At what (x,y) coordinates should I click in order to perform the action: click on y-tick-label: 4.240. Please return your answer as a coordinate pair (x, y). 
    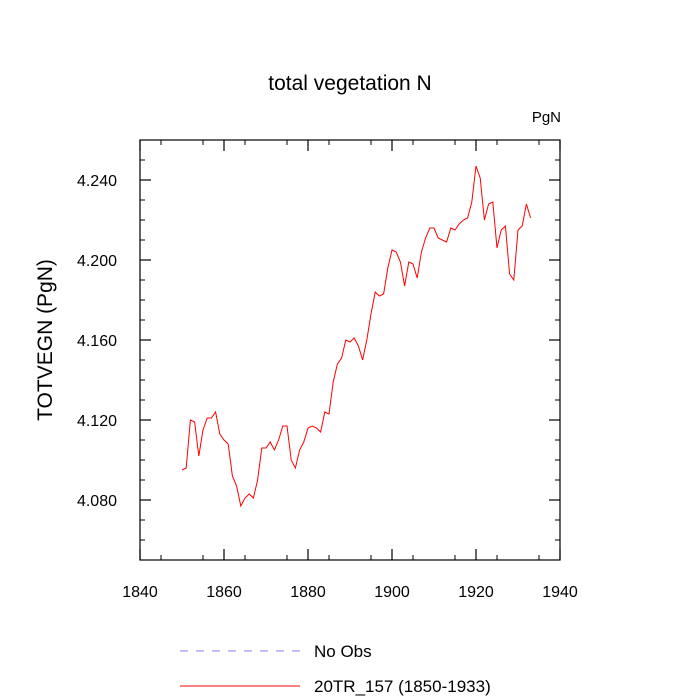
    Looking at the image, I should click on (97, 181).